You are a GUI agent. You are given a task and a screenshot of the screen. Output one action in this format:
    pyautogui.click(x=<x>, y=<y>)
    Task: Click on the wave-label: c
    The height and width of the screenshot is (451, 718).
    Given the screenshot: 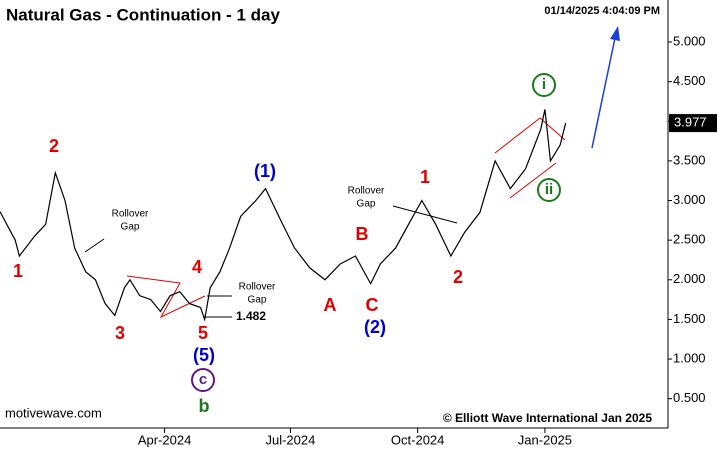 What is the action you would take?
    pyautogui.click(x=203, y=379)
    